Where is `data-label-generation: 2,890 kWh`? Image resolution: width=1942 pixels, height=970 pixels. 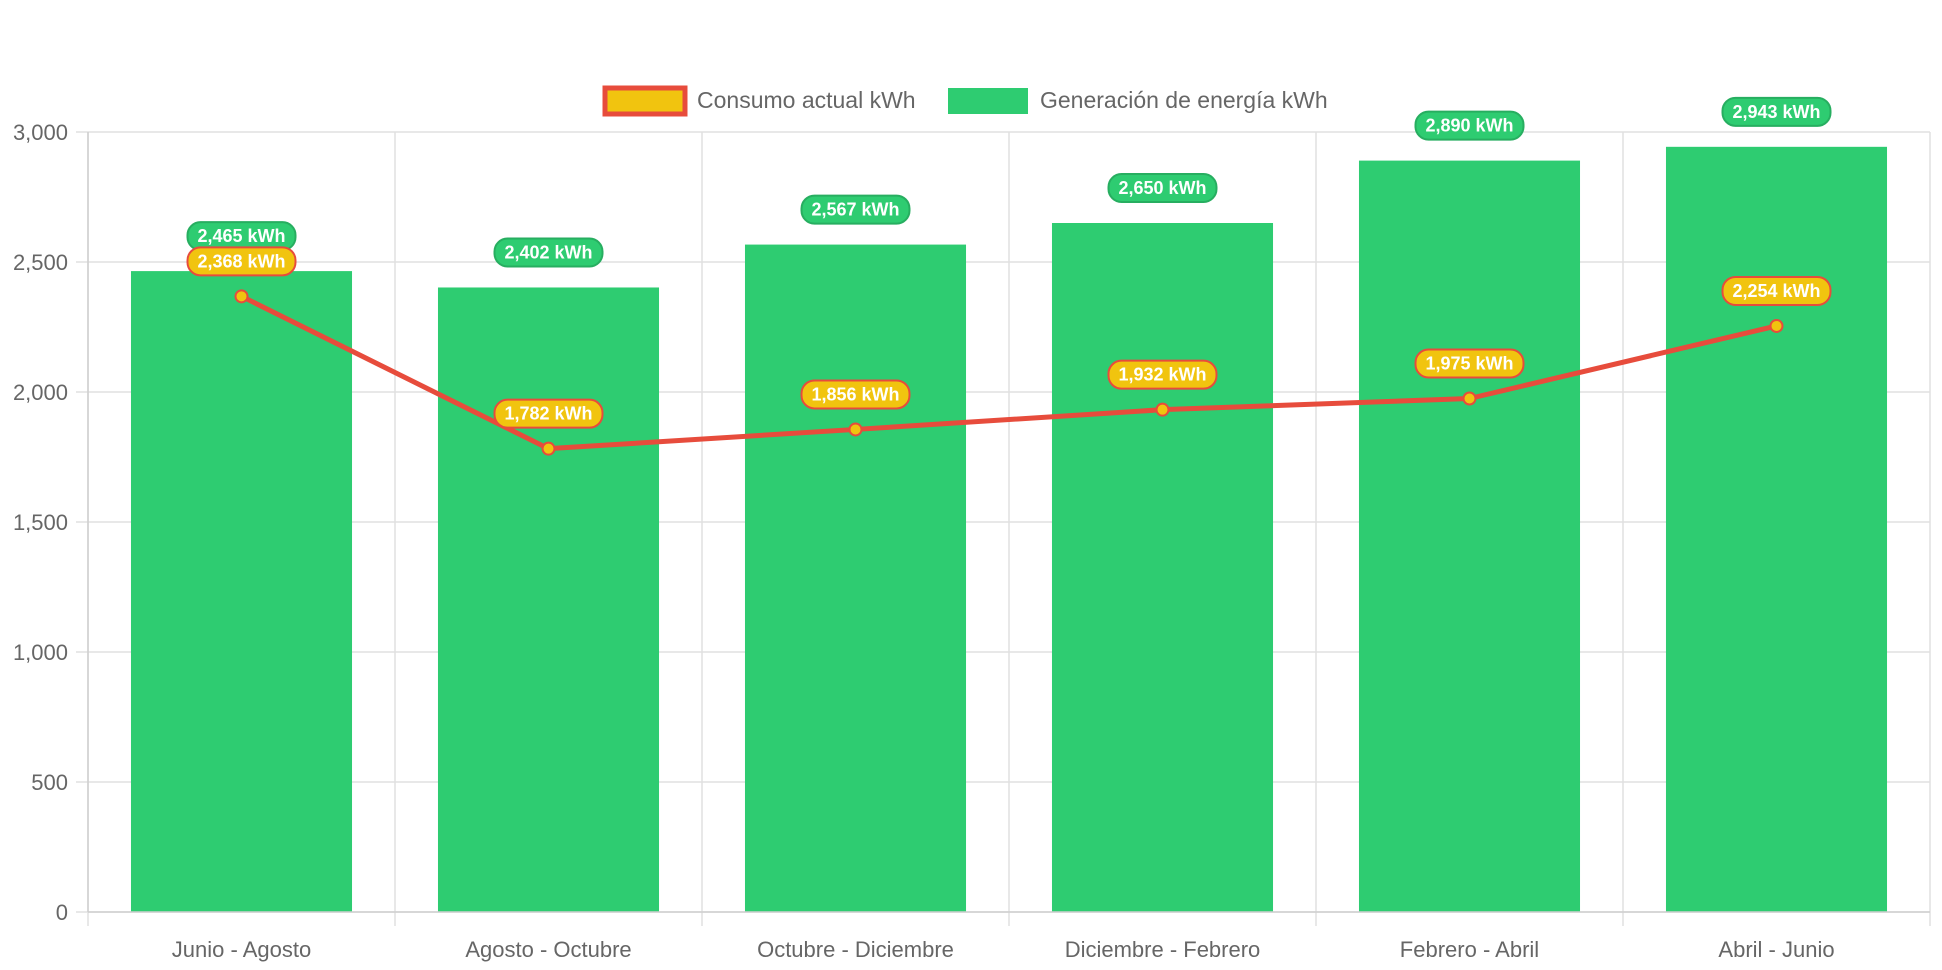
data-label-generation: 2,890 kWh is located at coordinates (1469, 125).